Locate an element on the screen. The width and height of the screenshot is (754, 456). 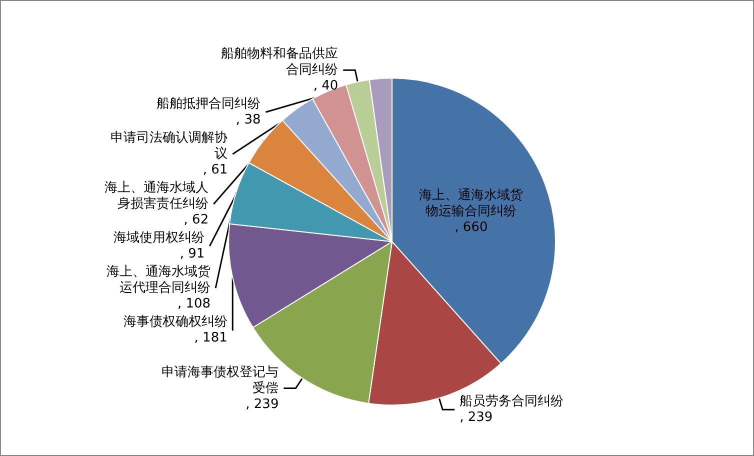
slice-label: 申请司法确认调解协议 is located at coordinates (169, 146).